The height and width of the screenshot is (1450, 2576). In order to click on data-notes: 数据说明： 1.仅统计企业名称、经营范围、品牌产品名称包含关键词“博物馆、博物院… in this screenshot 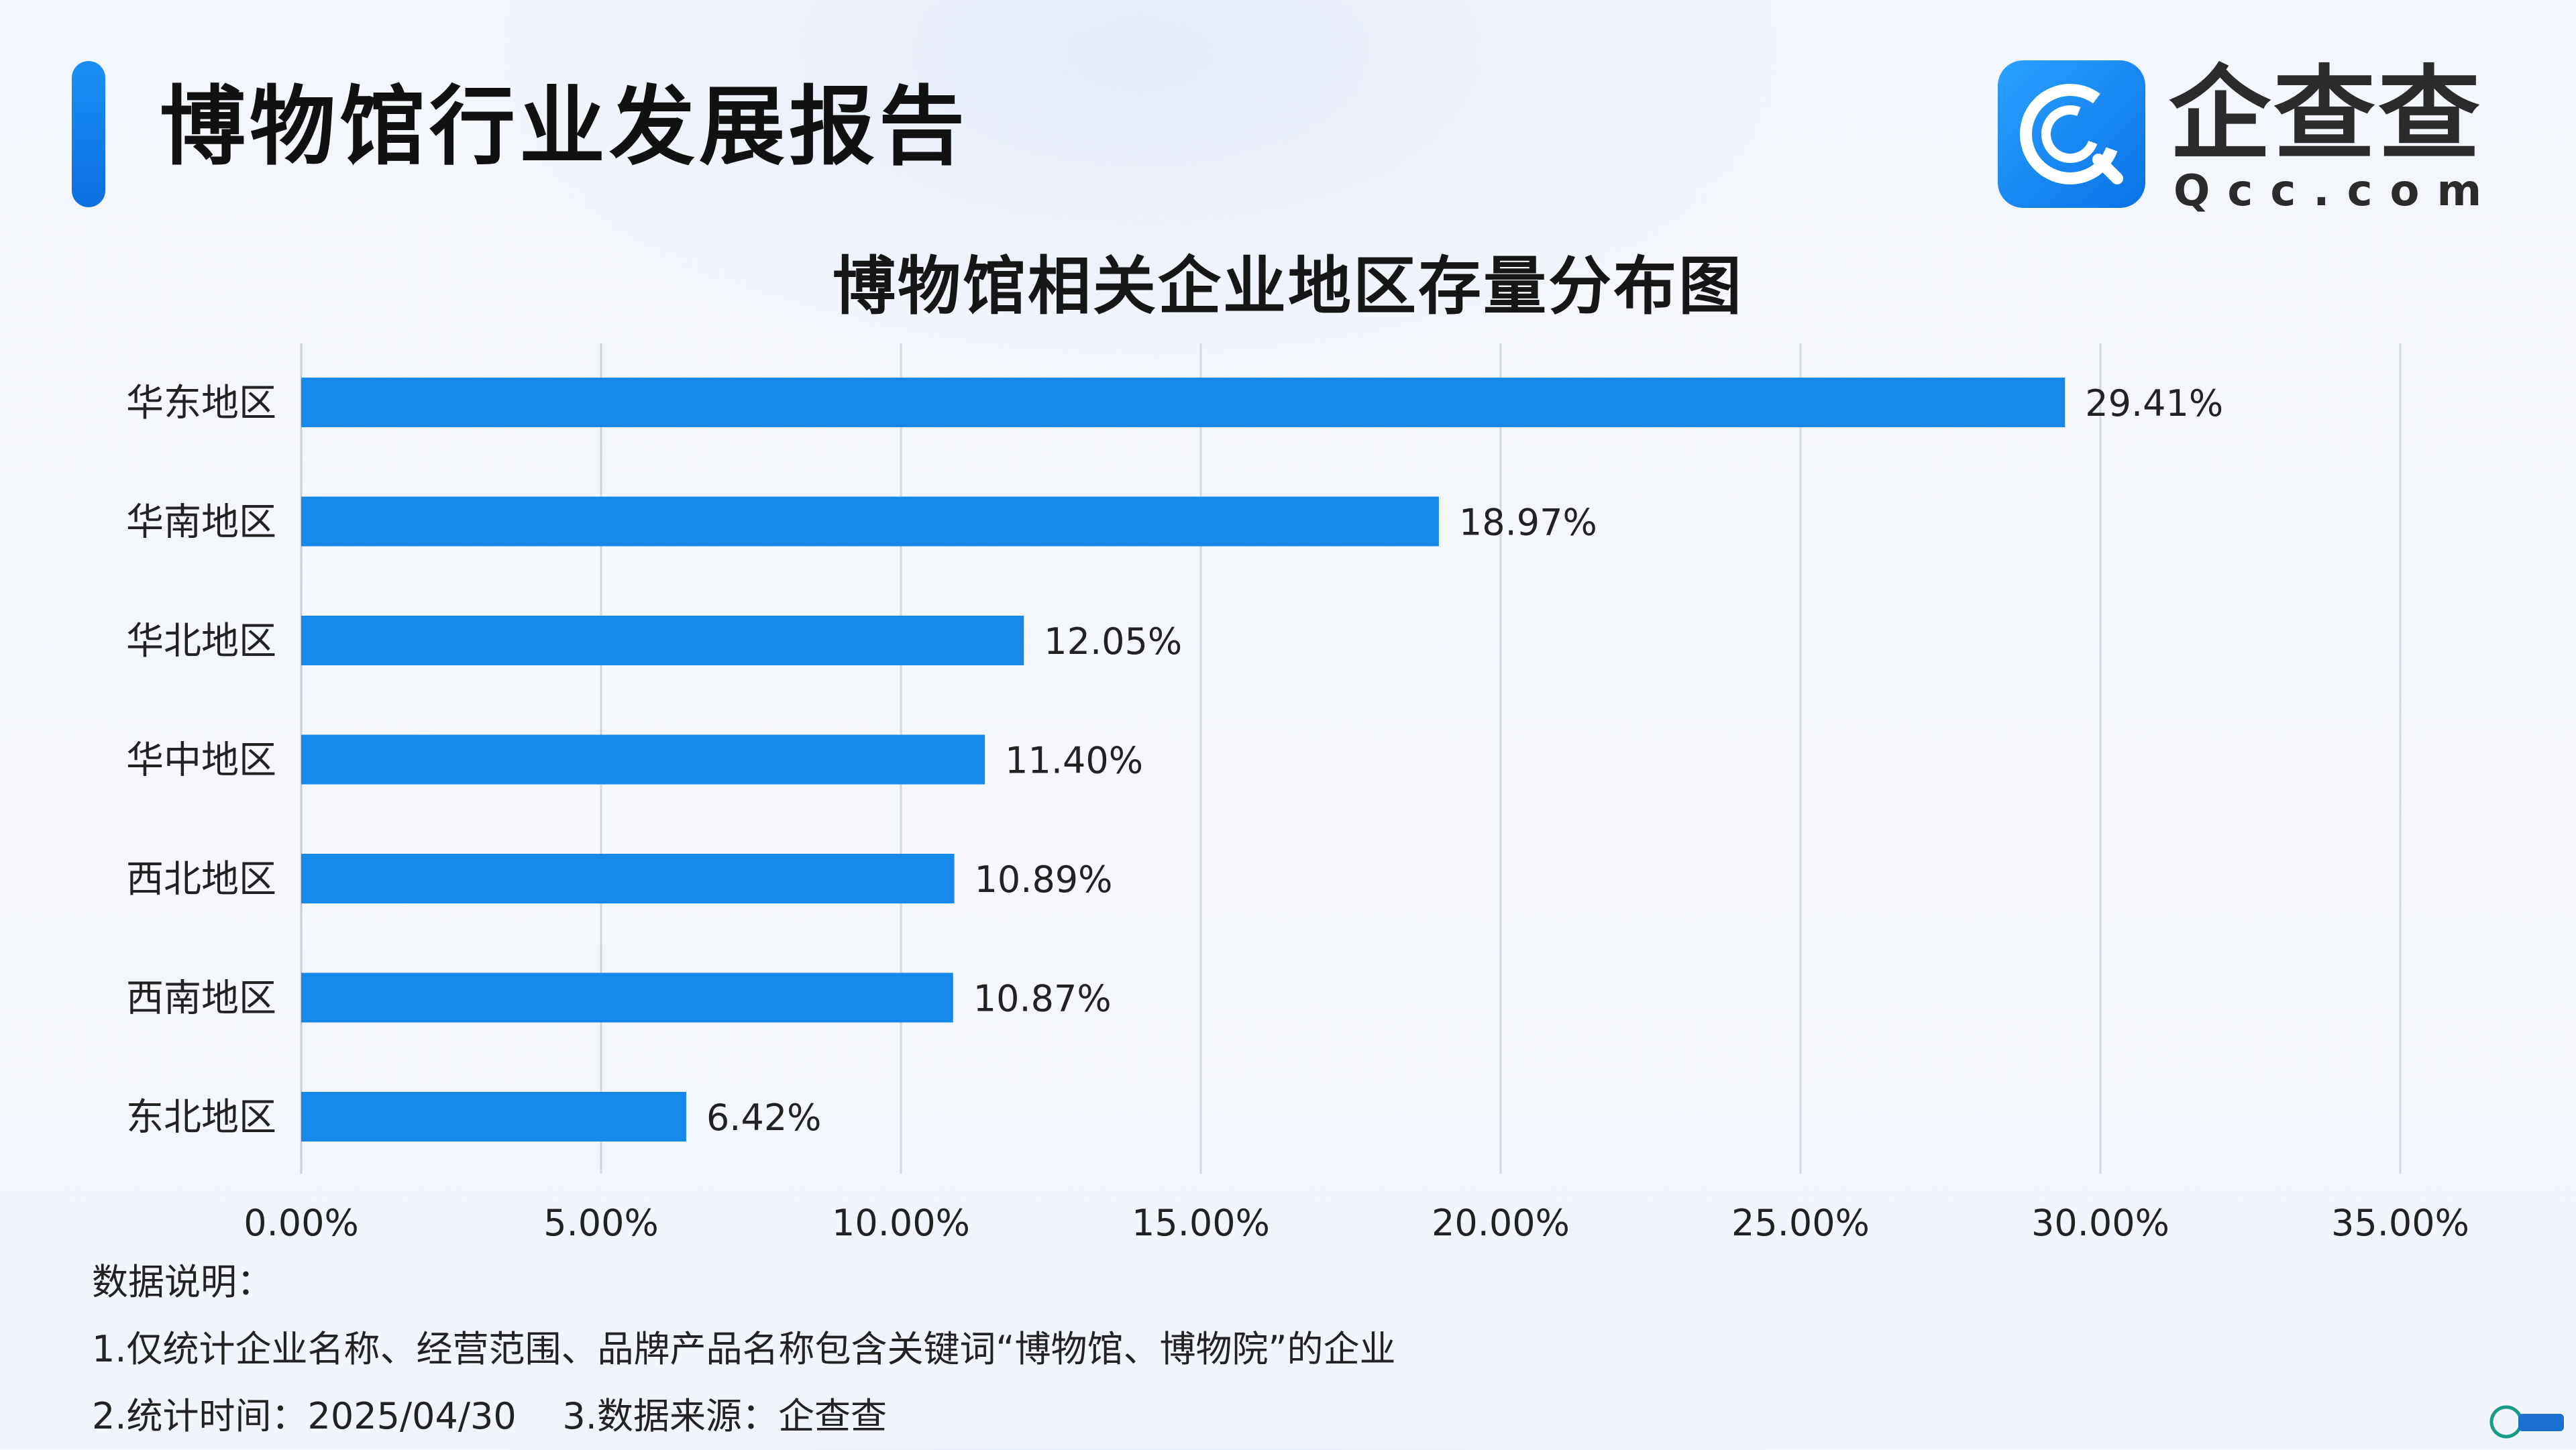, I will do `click(743, 1349)`.